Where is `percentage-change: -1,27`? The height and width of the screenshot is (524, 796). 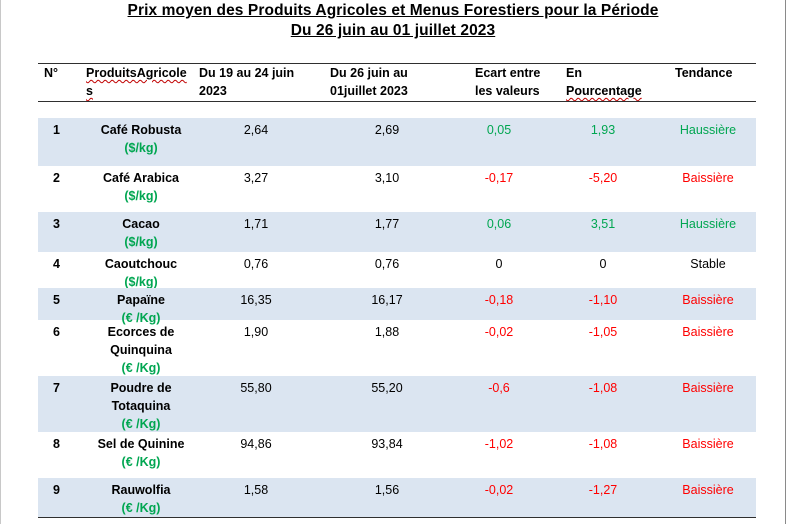
percentage-change: -1,27 is located at coordinates (603, 490).